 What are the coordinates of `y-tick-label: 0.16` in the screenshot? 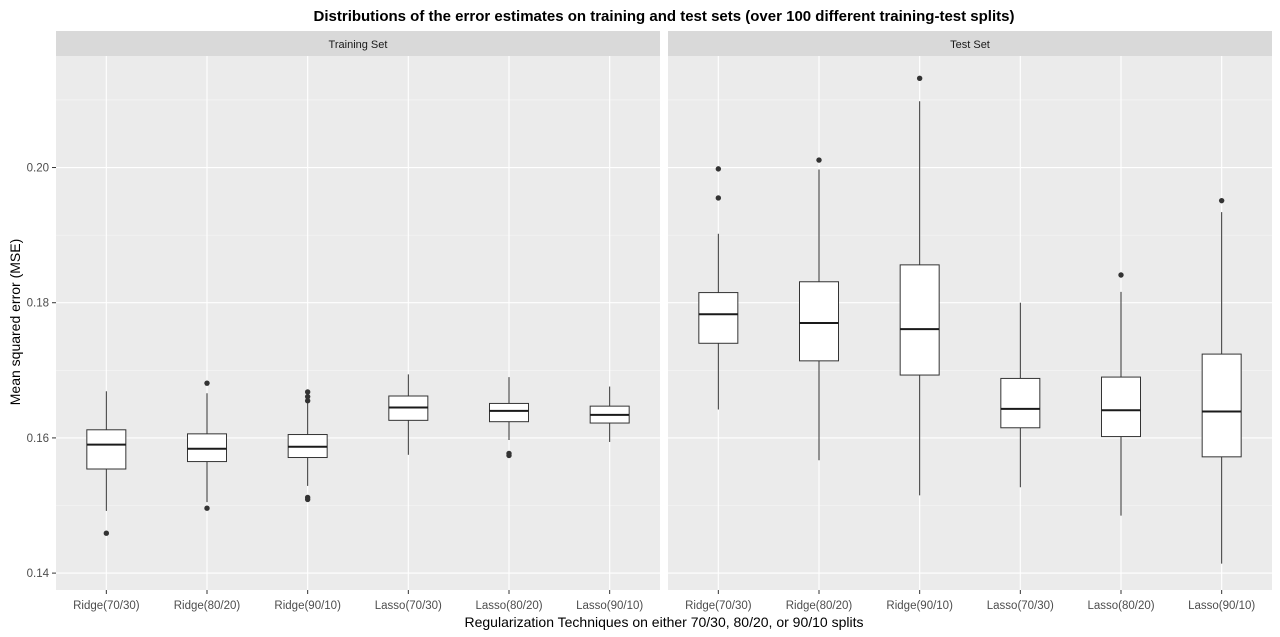 It's located at (38, 439).